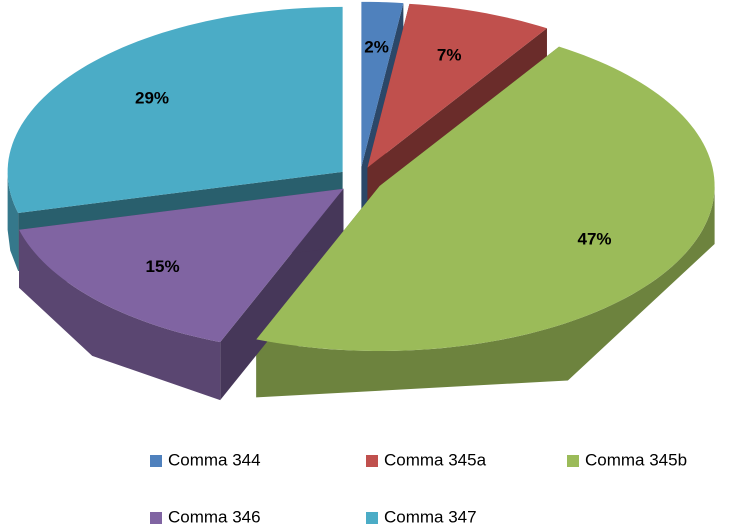 The image size is (742, 530). I want to click on data-label: 2%, so click(376, 47).